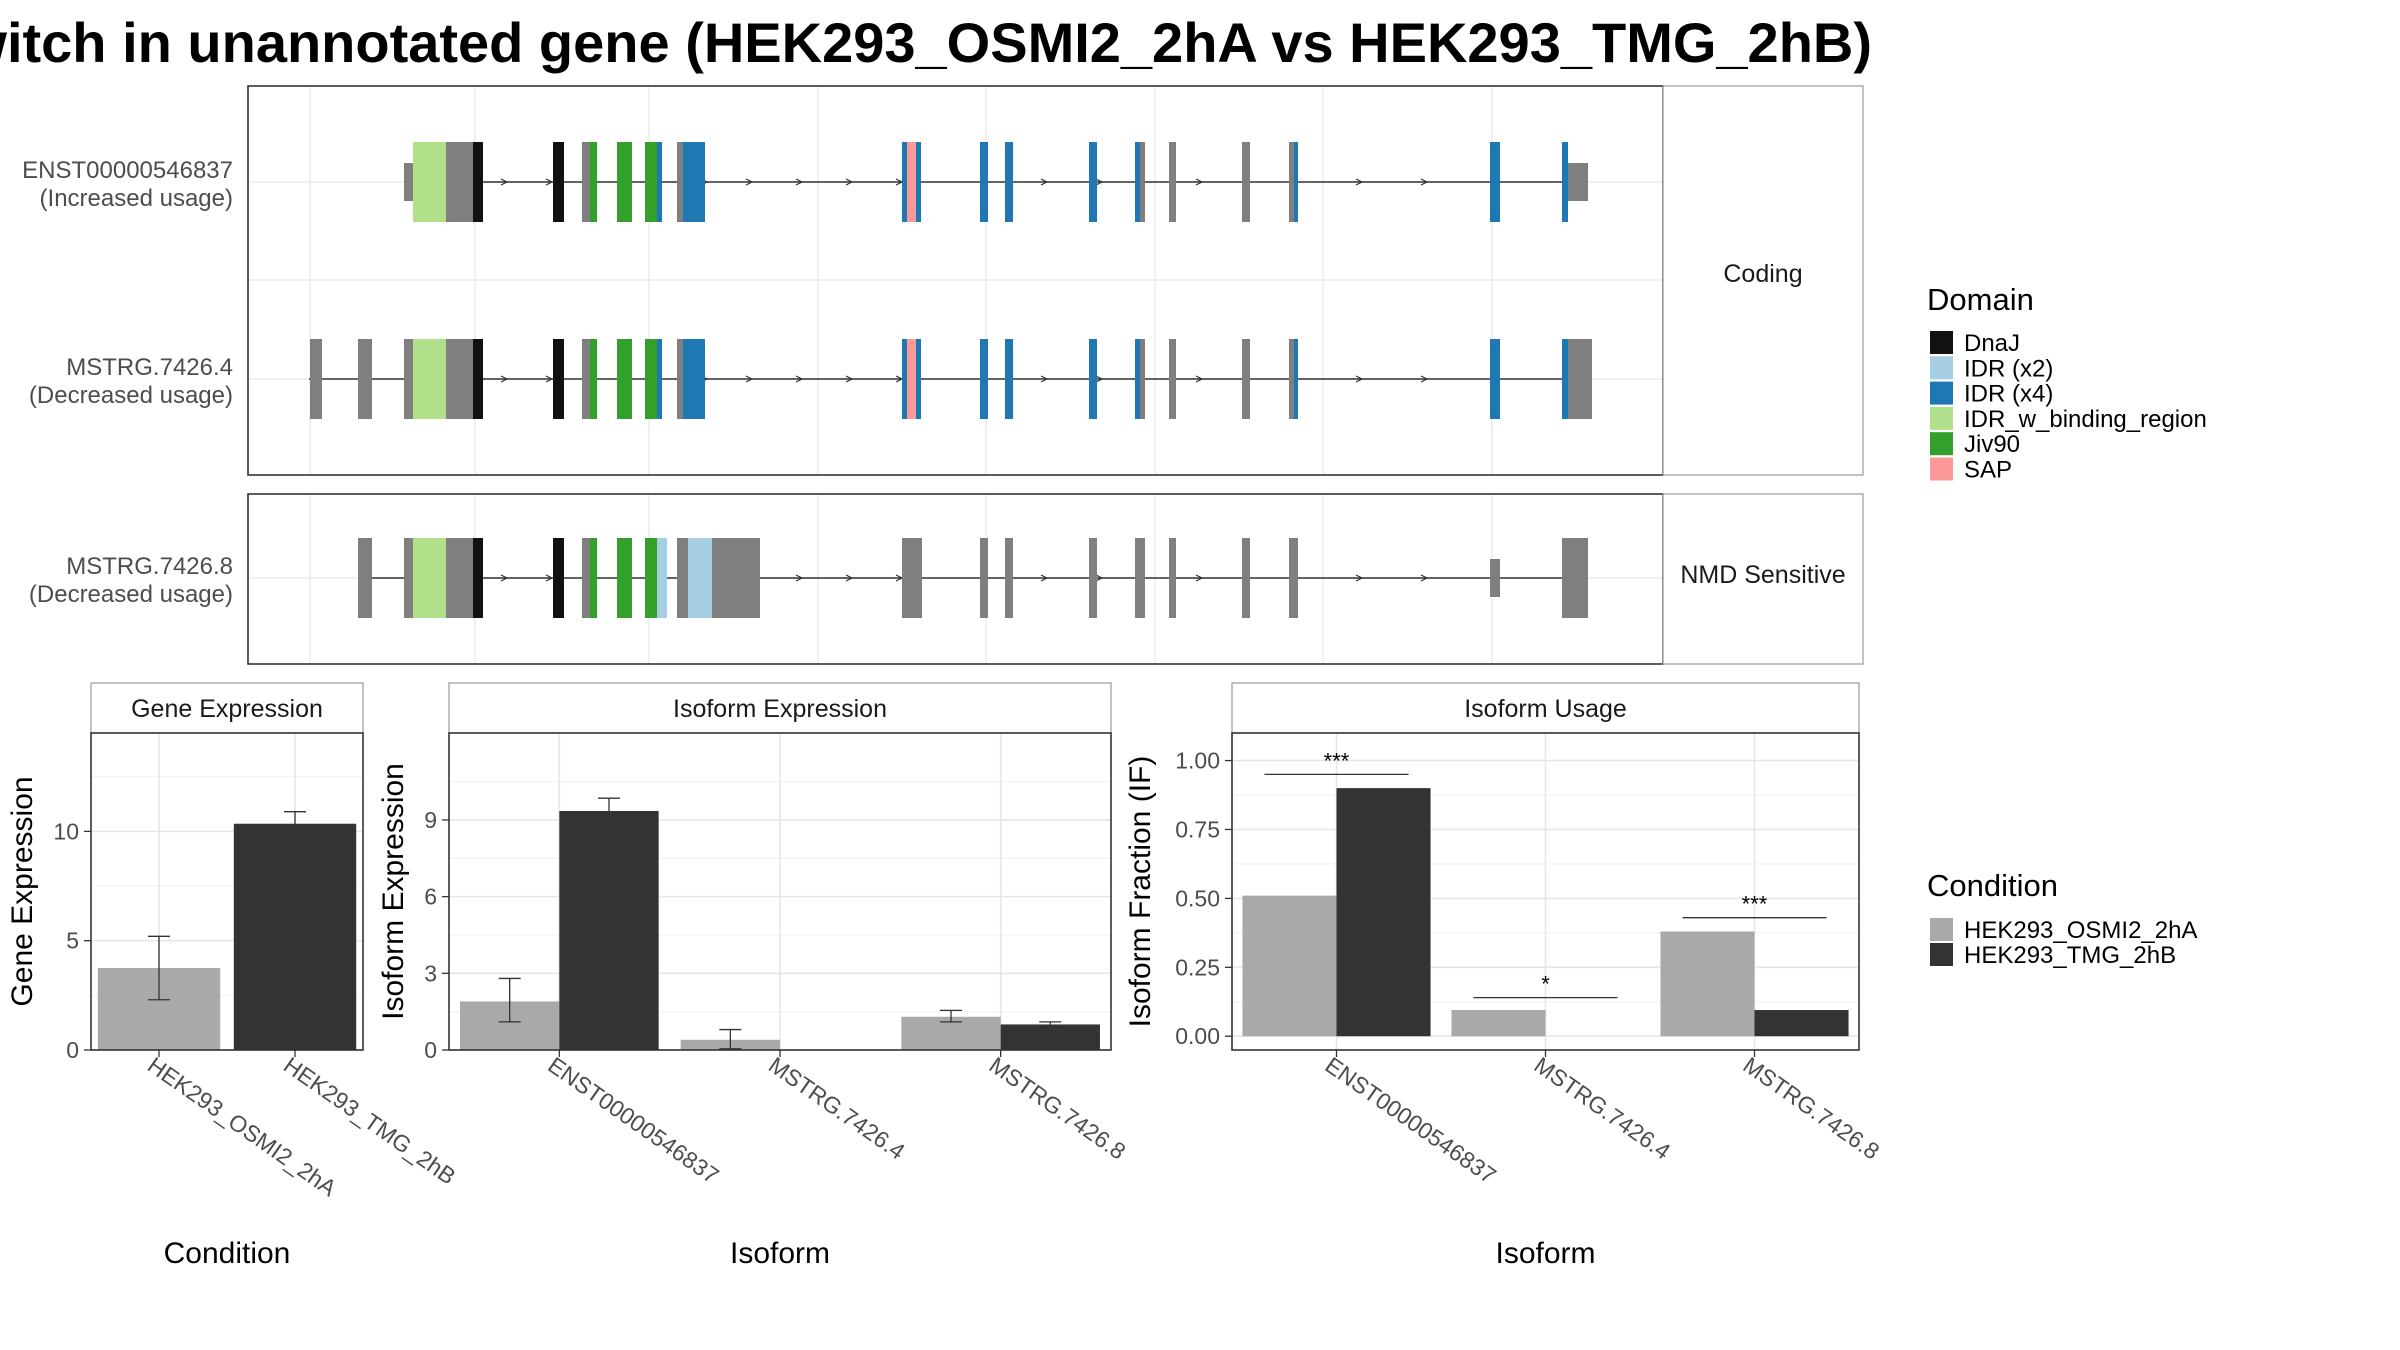 This screenshot has width=2400, height=1350. I want to click on gene-expression-plot-border, so click(227, 891).